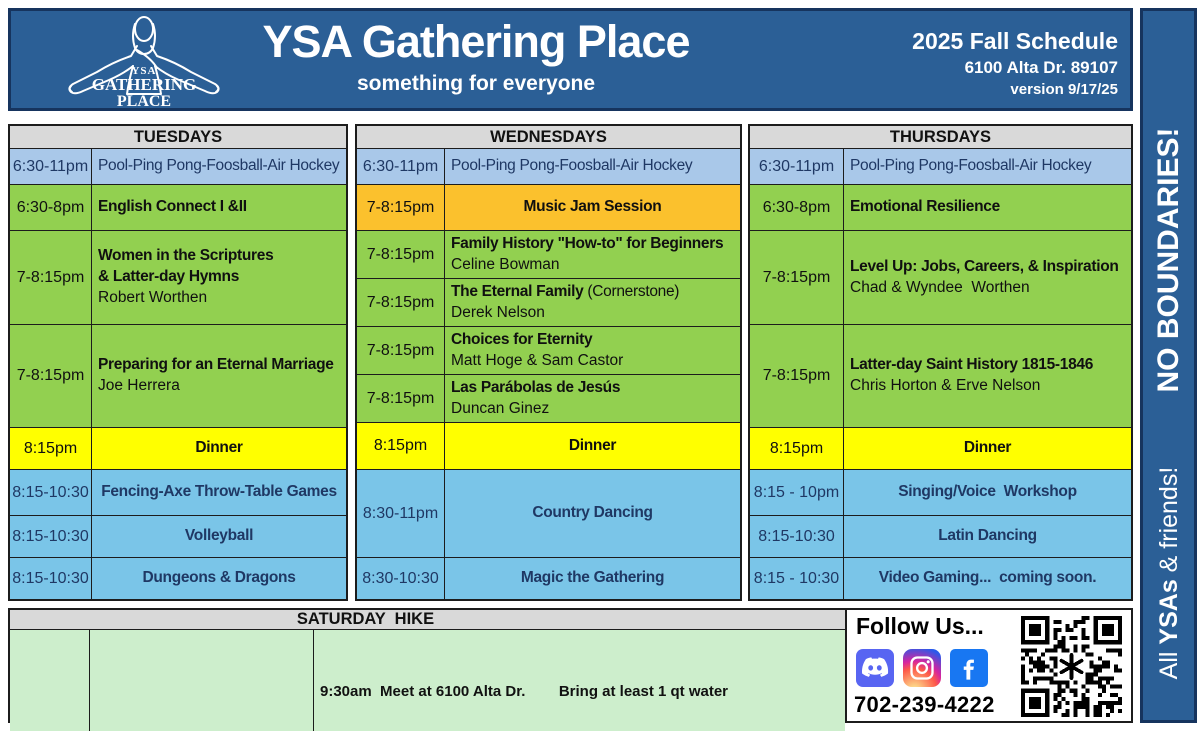  Describe the element at coordinates (202, 680) in the screenshot. I see `hike-location: Fletcher Canyon at Mt. Charleston` at that location.